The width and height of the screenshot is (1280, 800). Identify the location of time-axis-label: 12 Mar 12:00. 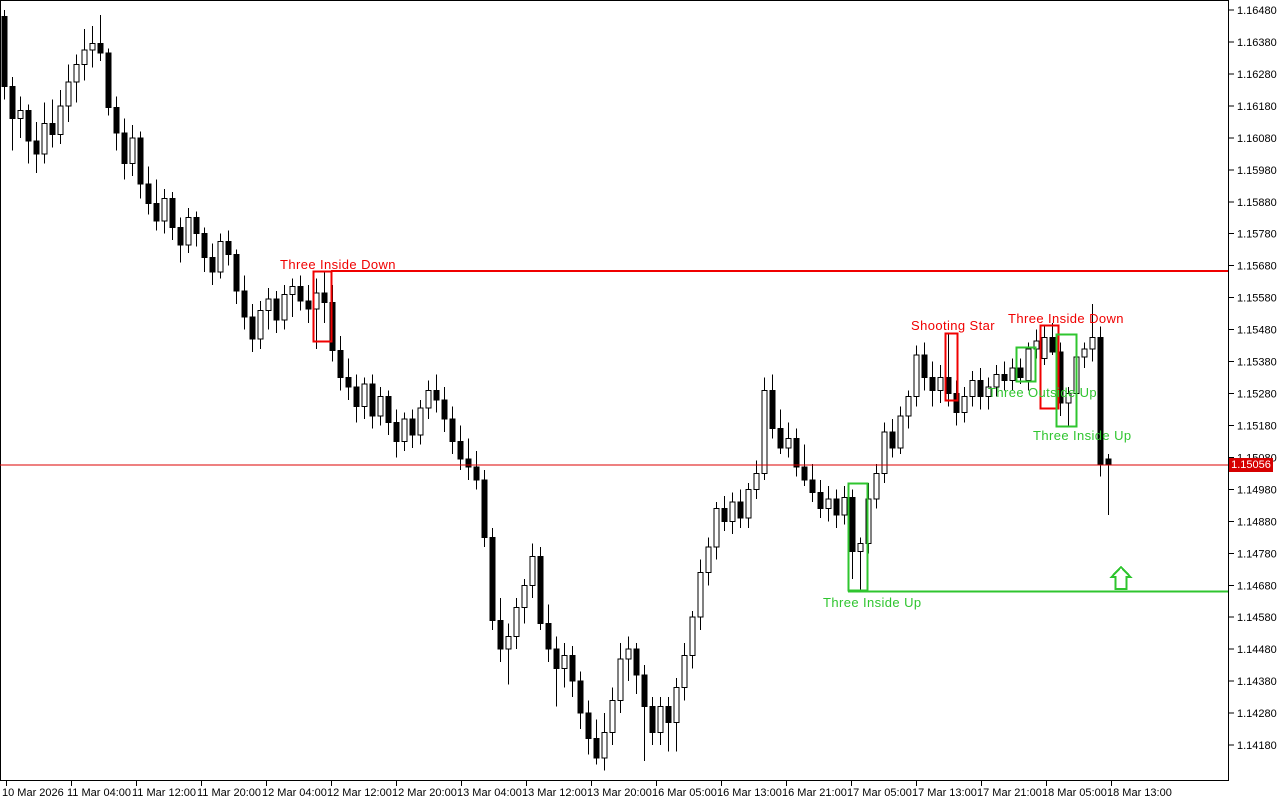
(359, 793).